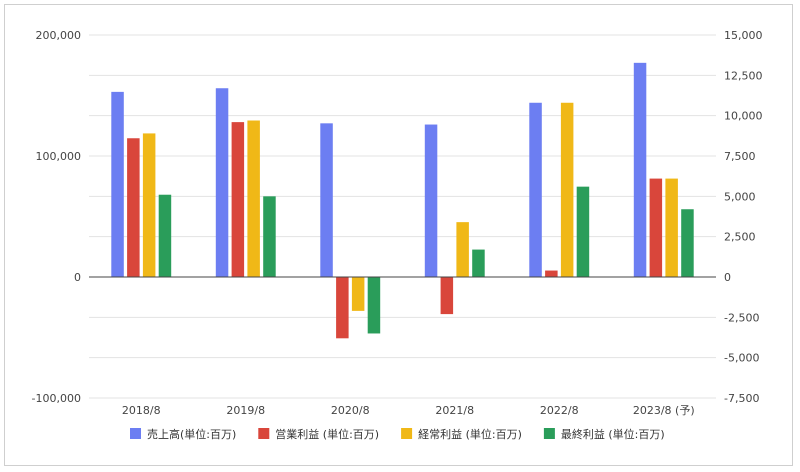  Describe the element at coordinates (740, 156) in the screenshot. I see `y-right-tick-label: 7,500` at that location.